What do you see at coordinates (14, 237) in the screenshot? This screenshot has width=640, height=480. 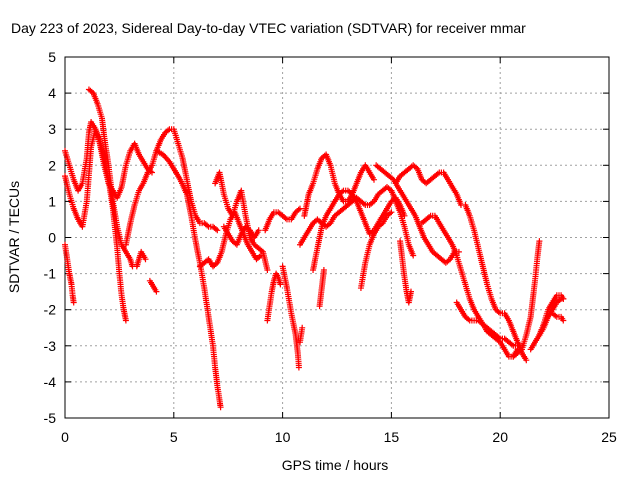 I see `y-axis-label: SDTVAR / TECUs` at bounding box center [14, 237].